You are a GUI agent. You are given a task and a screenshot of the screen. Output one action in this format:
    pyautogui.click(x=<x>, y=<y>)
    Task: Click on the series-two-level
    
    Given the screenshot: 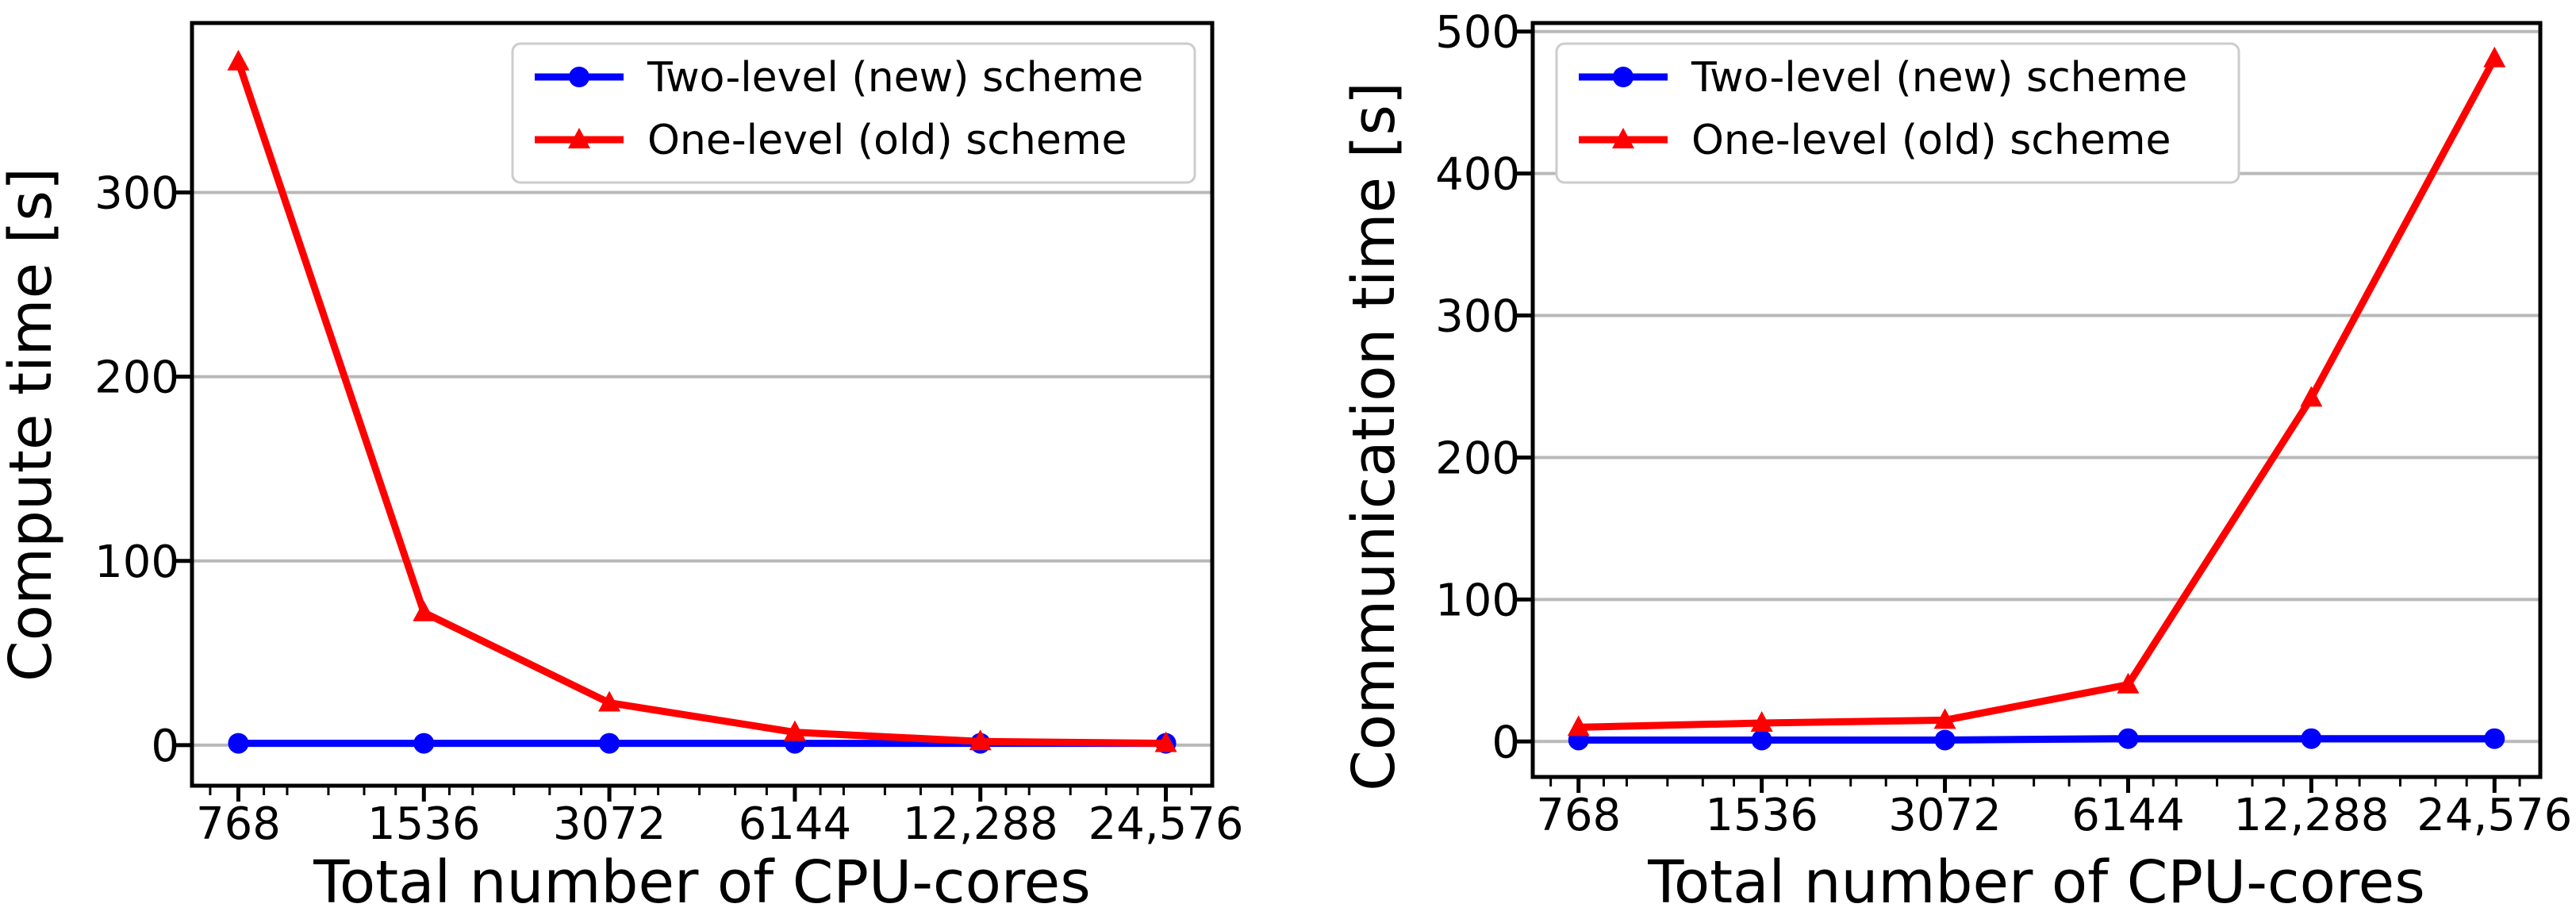 What is the action you would take?
    pyautogui.click(x=2036, y=739)
    